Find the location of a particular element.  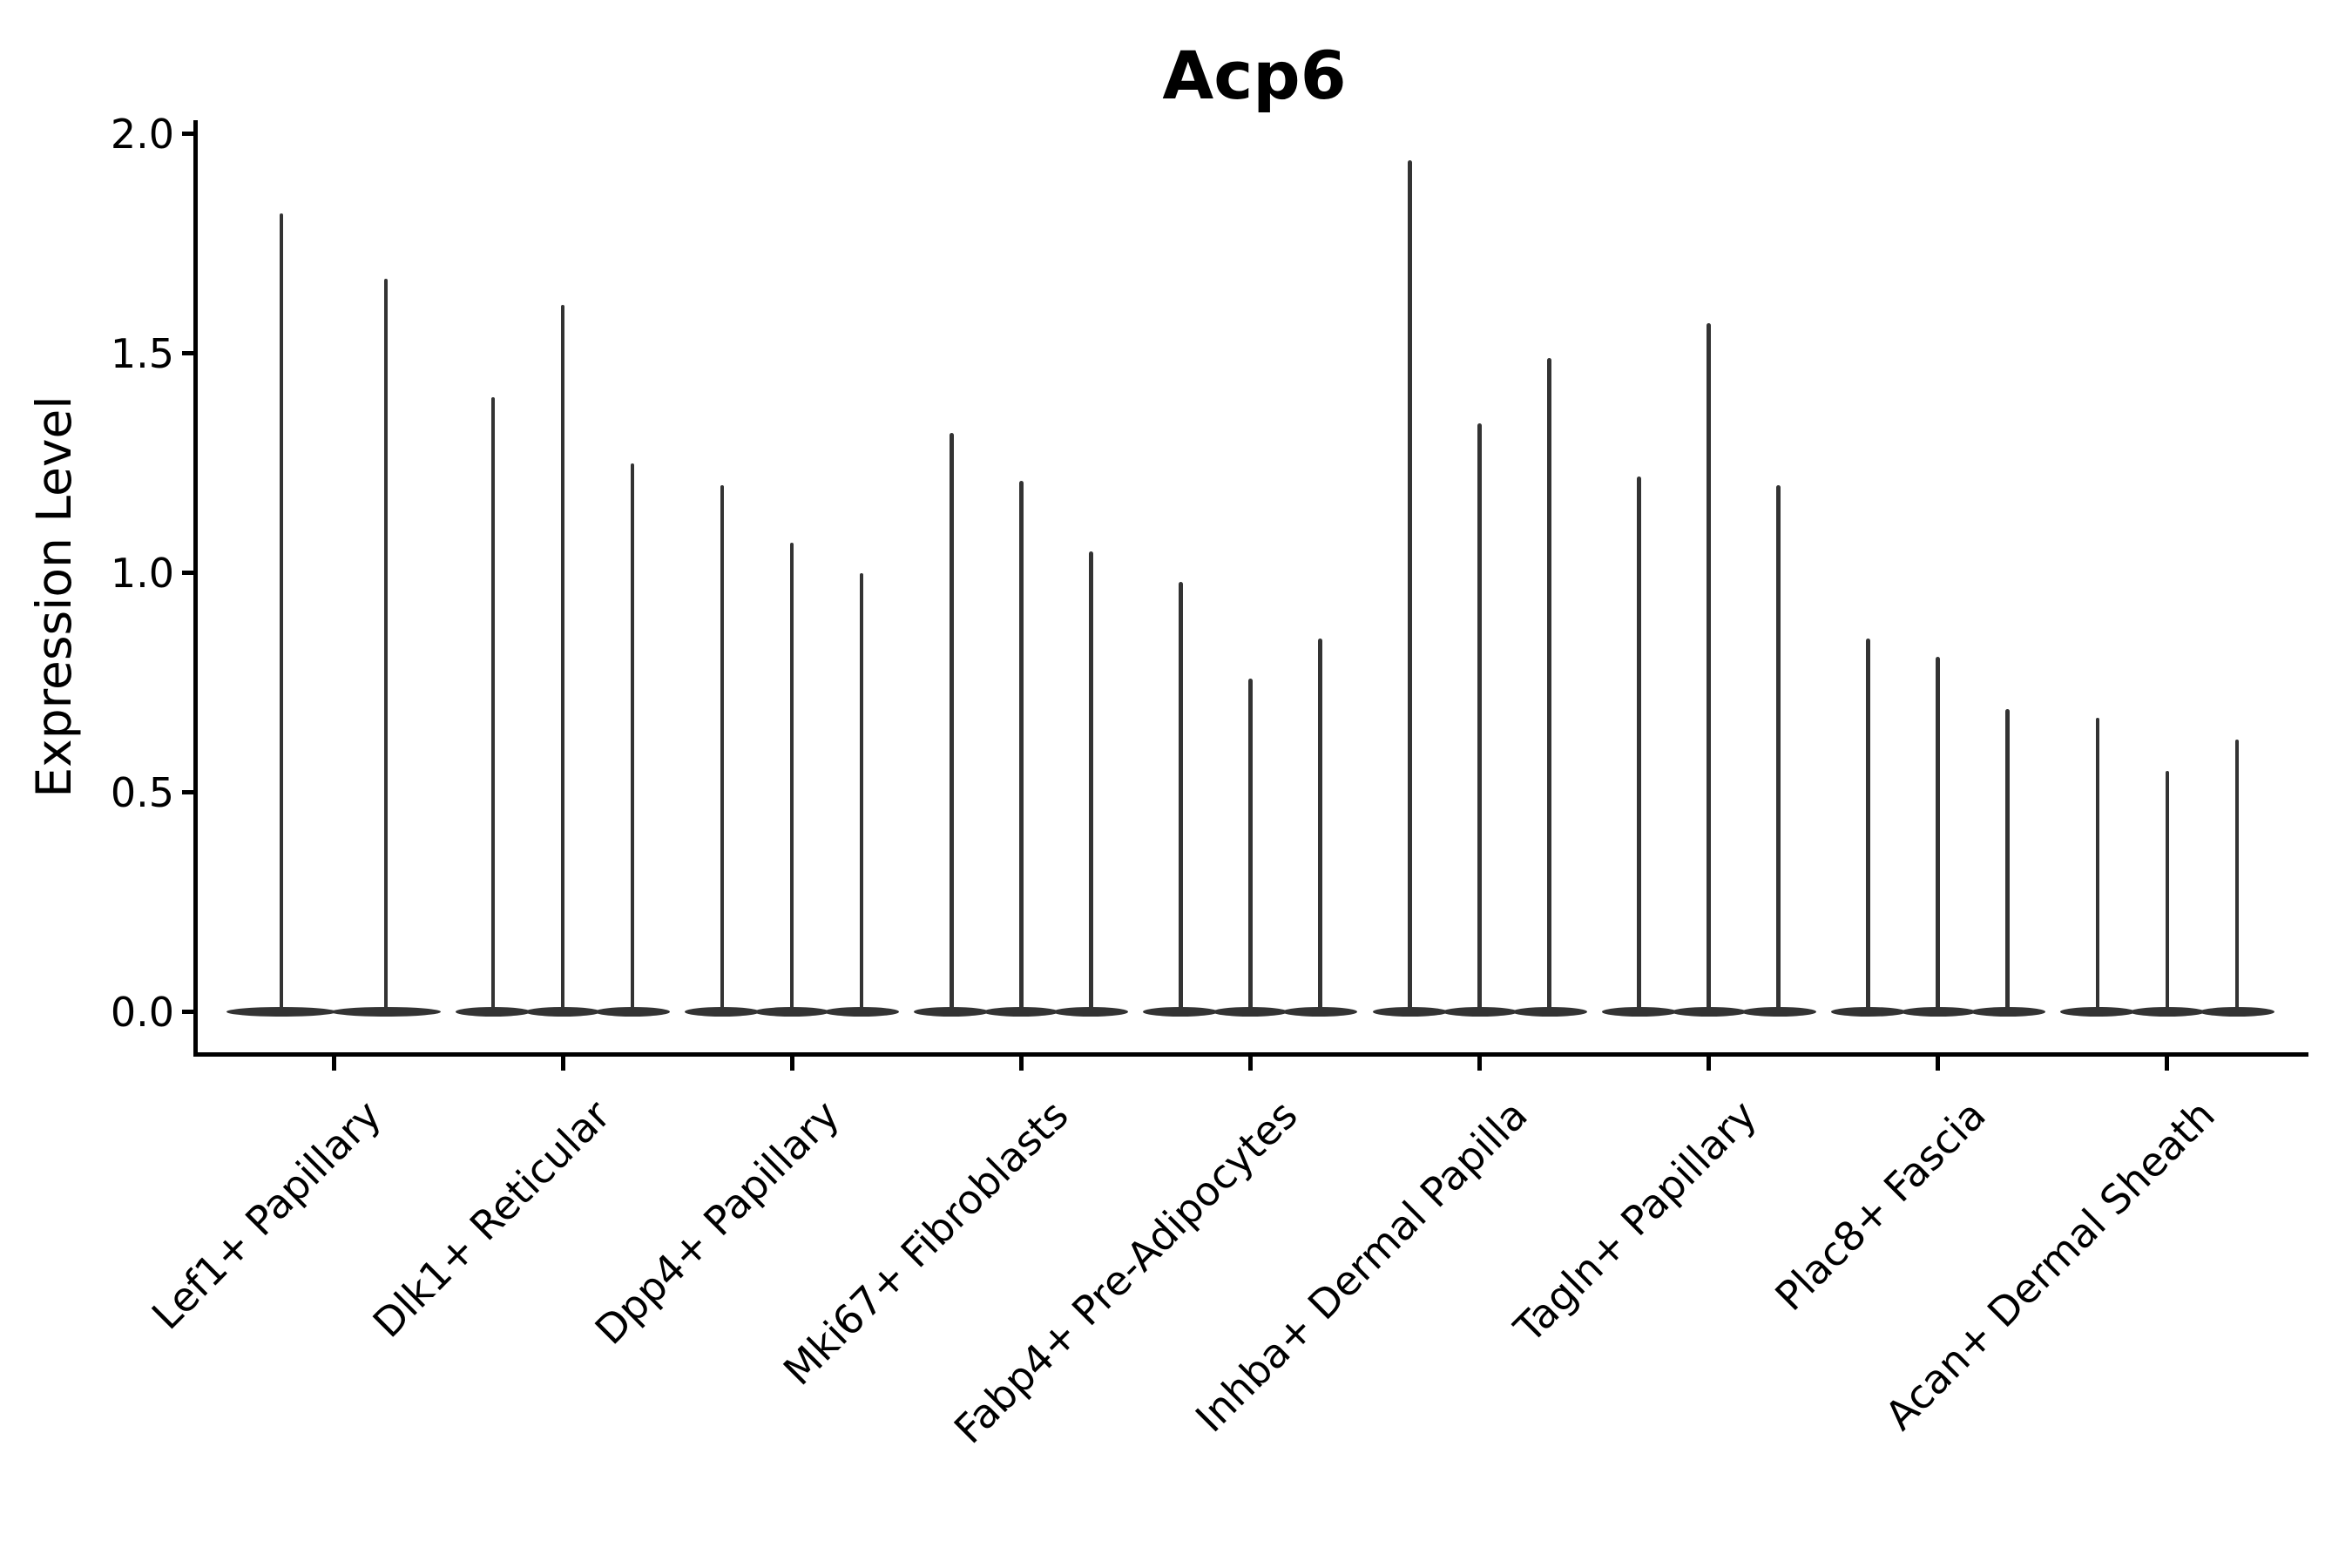

x-tick-label: Dlk1+ Reticular is located at coordinates (491, 1219).